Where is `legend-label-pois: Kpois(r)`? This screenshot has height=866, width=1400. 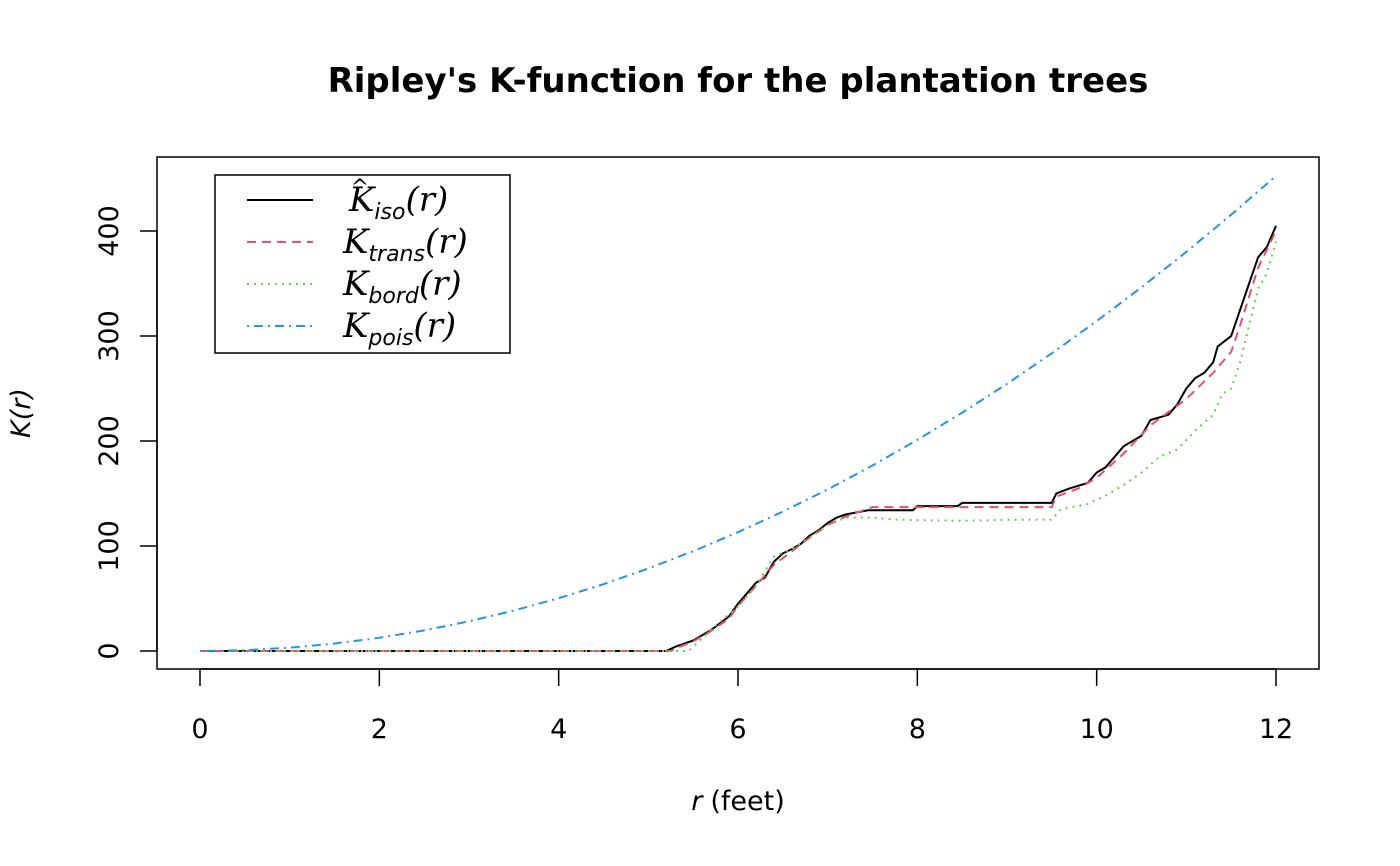
legend-label-pois: Kpois(r) is located at coordinates (399, 328).